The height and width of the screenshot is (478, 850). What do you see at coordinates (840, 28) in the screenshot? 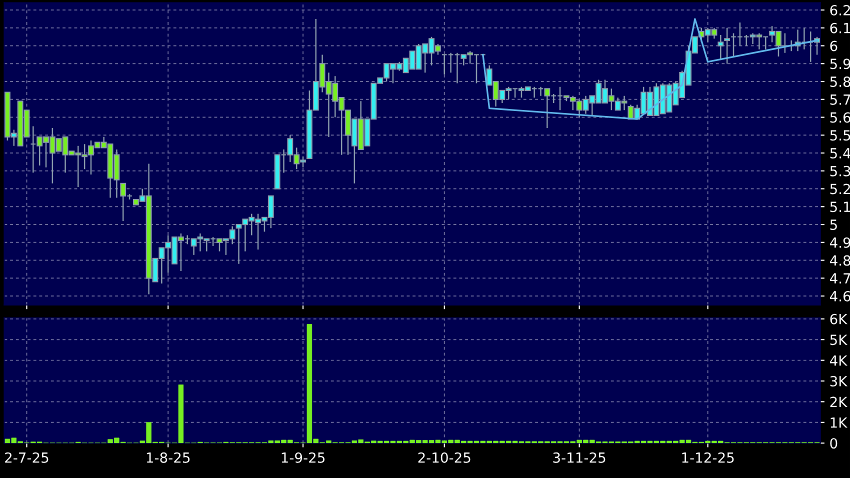
I see `y-tick-label: 6.1` at bounding box center [840, 28].